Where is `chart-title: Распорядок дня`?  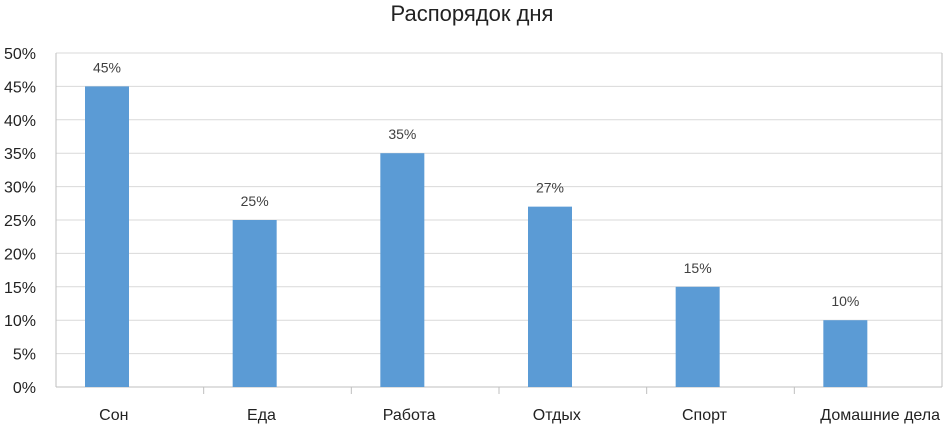
chart-title: Распорядок дня is located at coordinates (472, 13).